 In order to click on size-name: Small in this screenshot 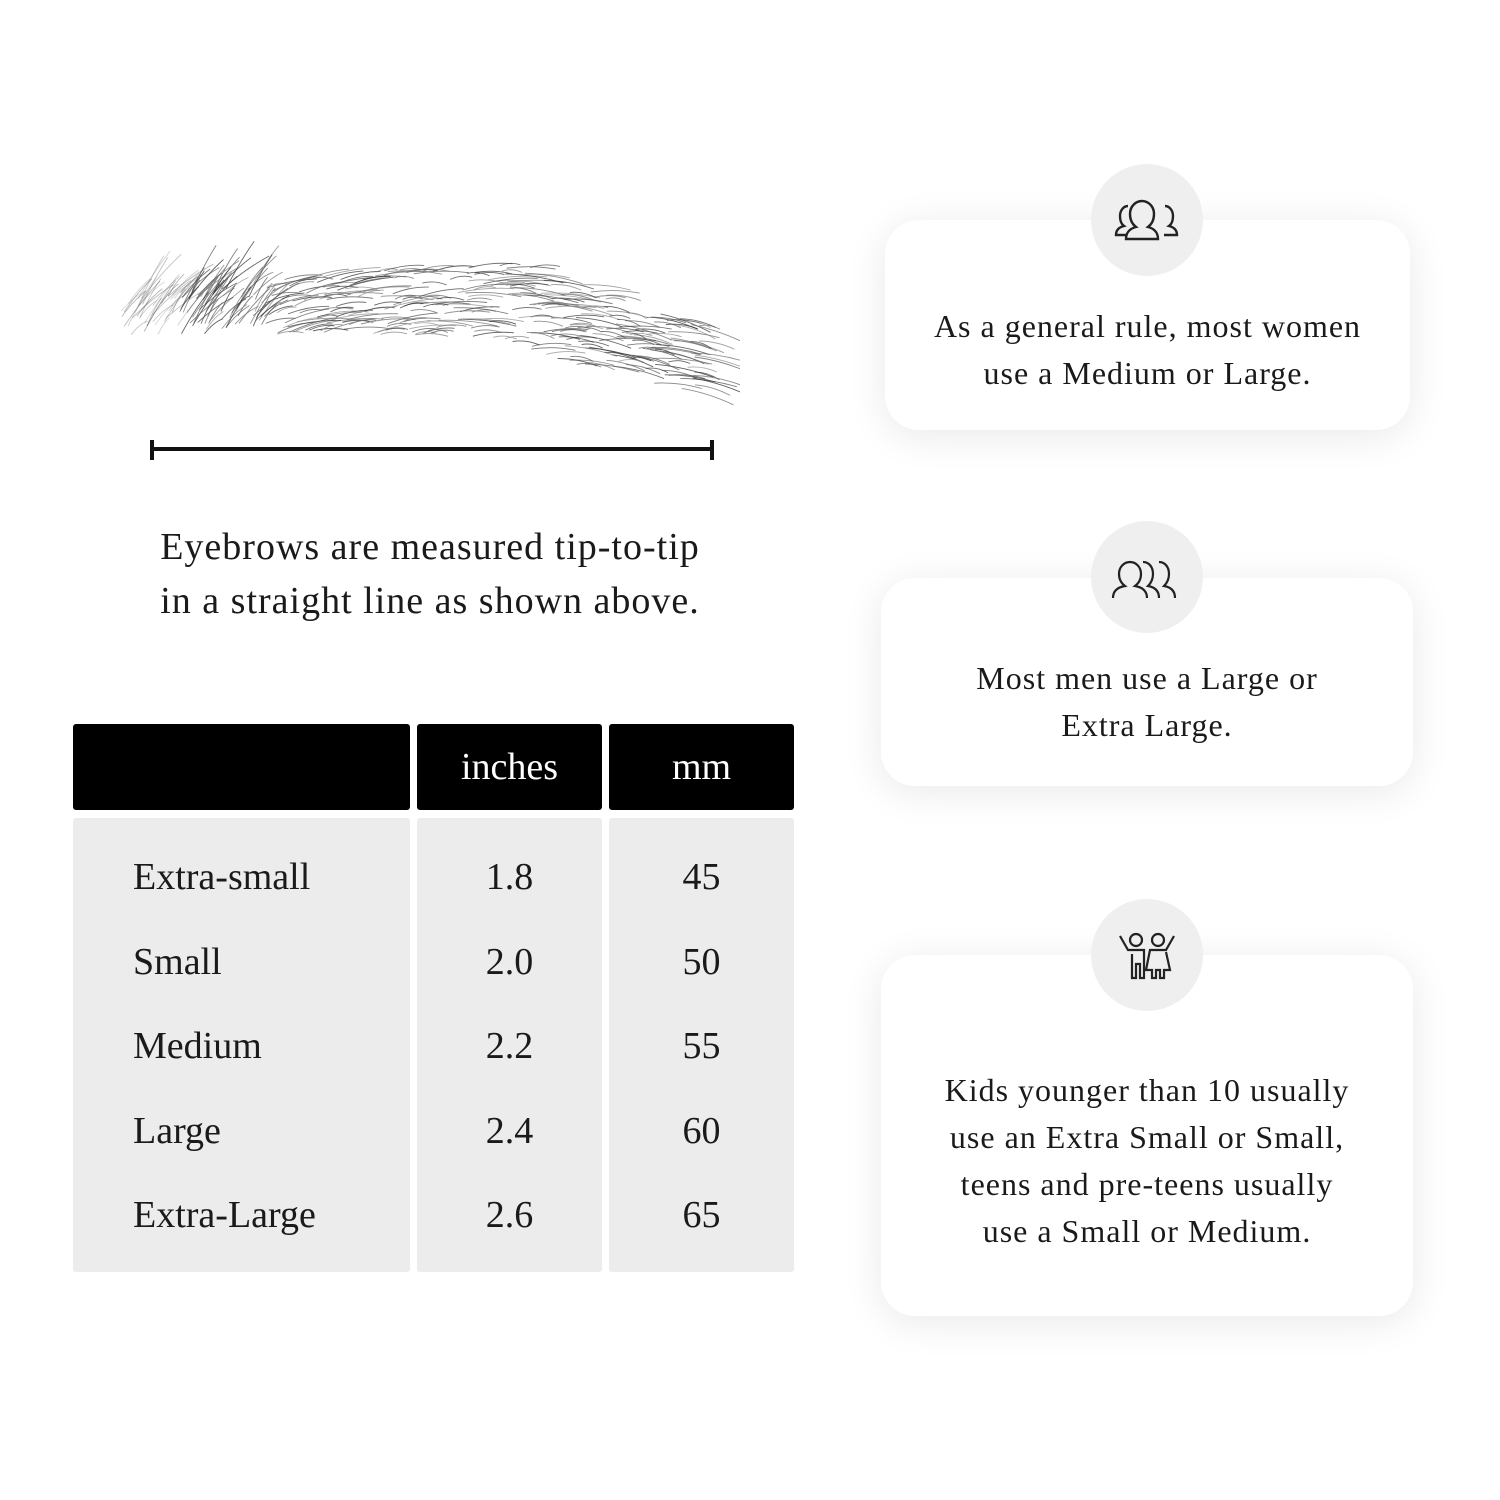, I will do `click(177, 961)`.